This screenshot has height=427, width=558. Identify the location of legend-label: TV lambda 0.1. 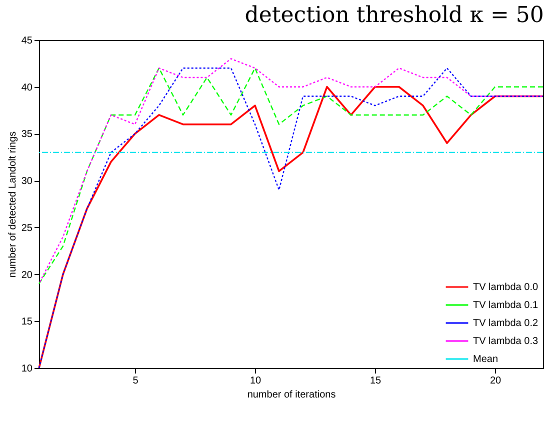
(505, 305).